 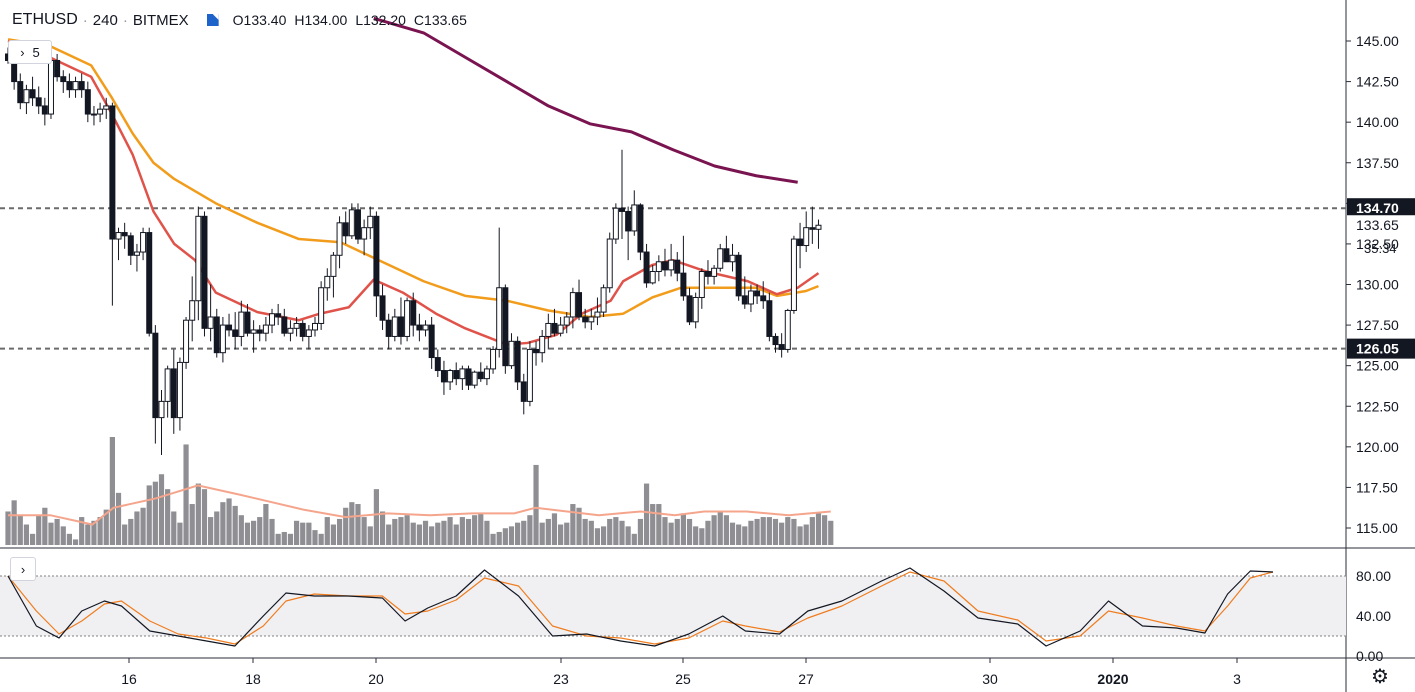 I want to click on oscillator-toggle-button: ›, so click(x=23, y=569).